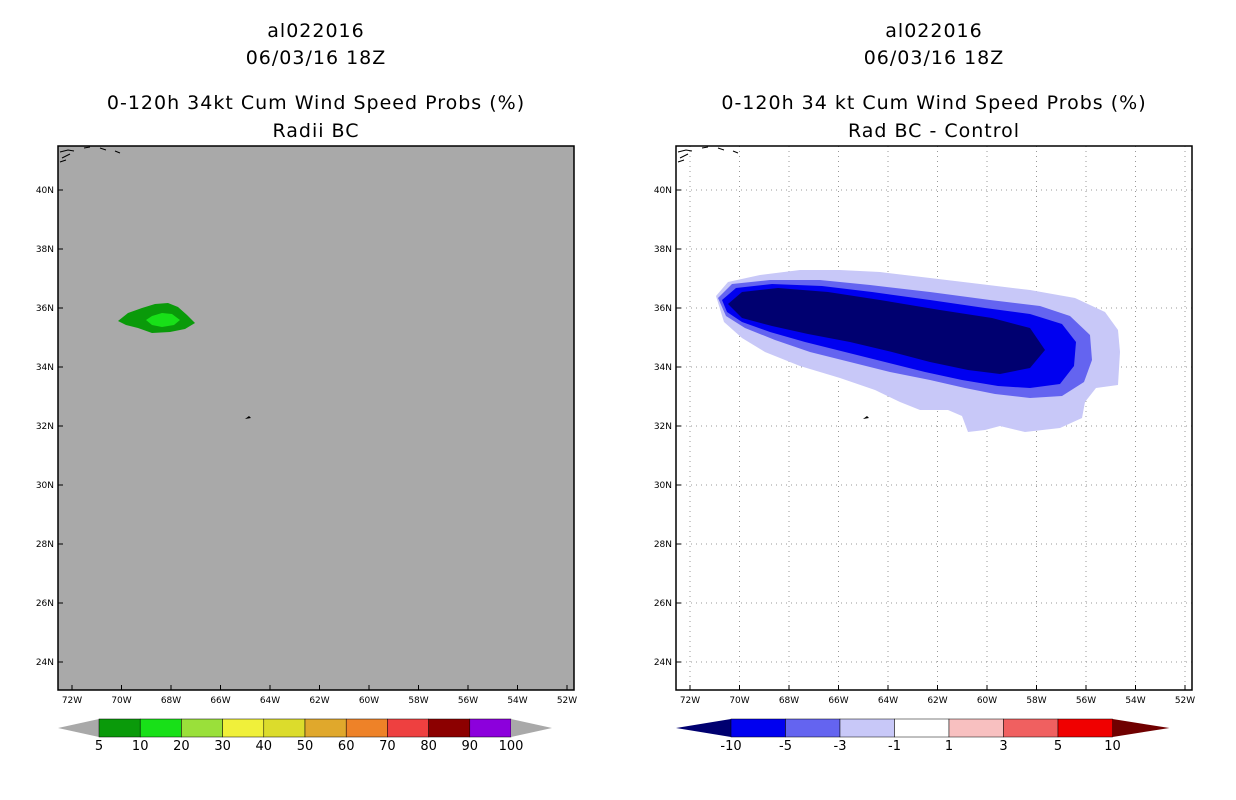  I want to click on right-storm-id: al022016, so click(934, 31).